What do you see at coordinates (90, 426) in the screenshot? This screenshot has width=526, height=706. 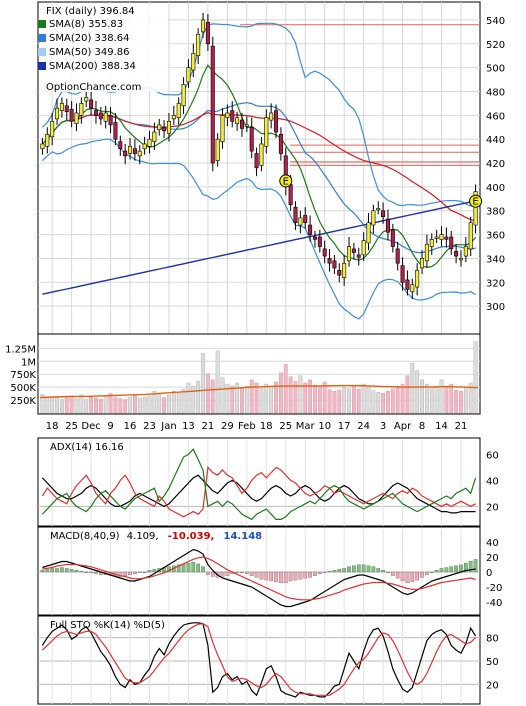 I see `date-tick-label: Dec` at bounding box center [90, 426].